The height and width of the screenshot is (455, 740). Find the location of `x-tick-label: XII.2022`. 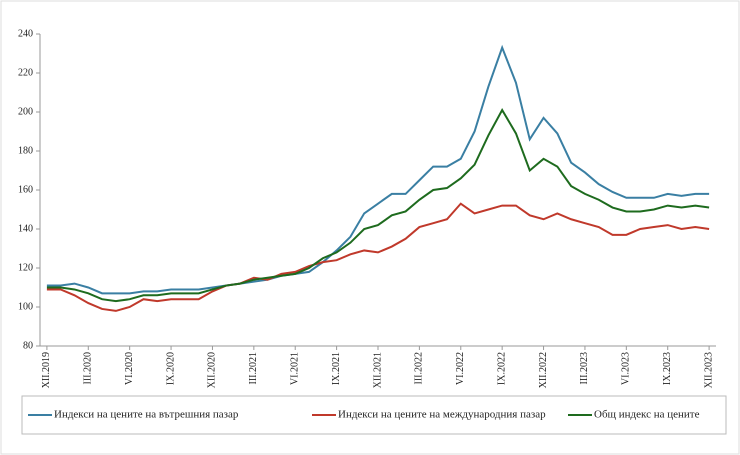

x-tick-label: XII.2022 is located at coordinates (543, 370).